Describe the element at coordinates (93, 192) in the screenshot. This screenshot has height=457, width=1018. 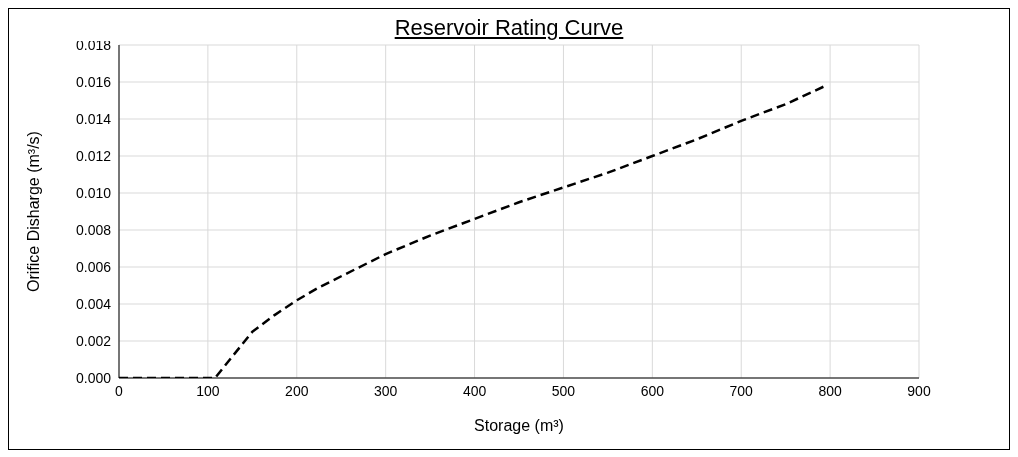
I see `y-tick-label: 0.010` at that location.